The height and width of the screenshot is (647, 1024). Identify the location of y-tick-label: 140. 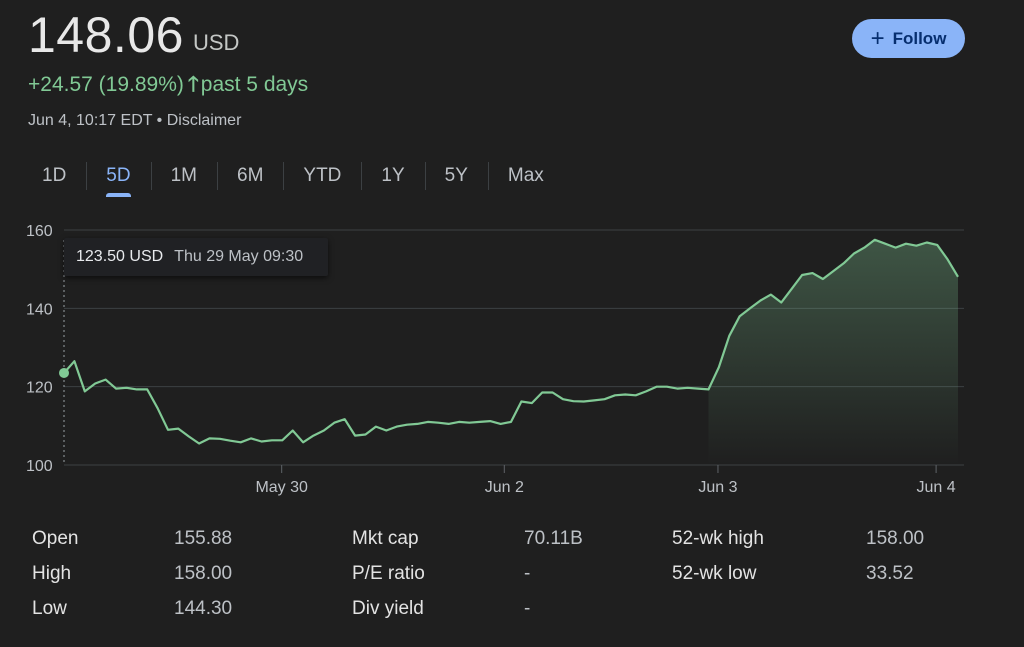
(39, 309).